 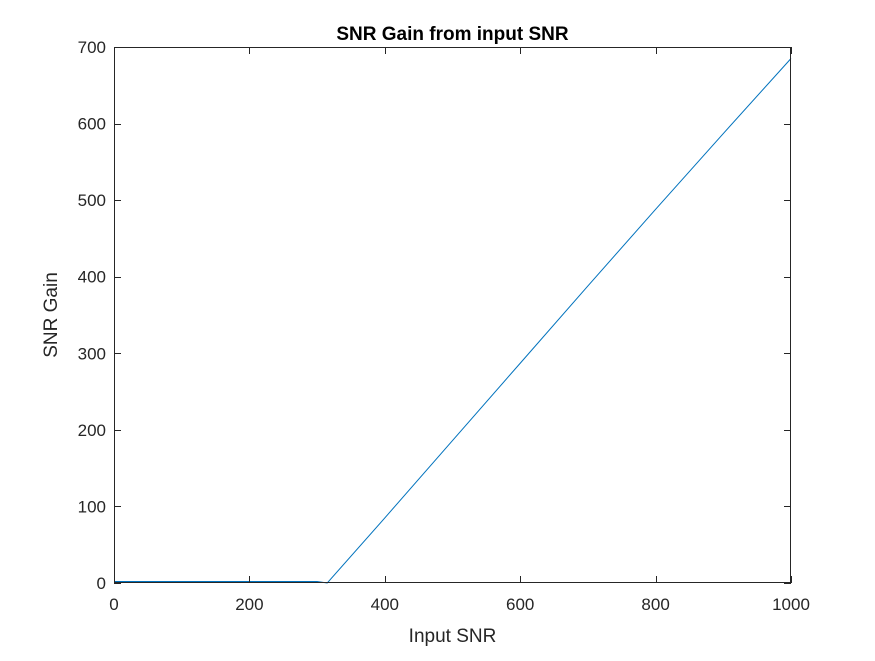 What do you see at coordinates (92, 430) in the screenshot?
I see `y-tick-label: 200` at bounding box center [92, 430].